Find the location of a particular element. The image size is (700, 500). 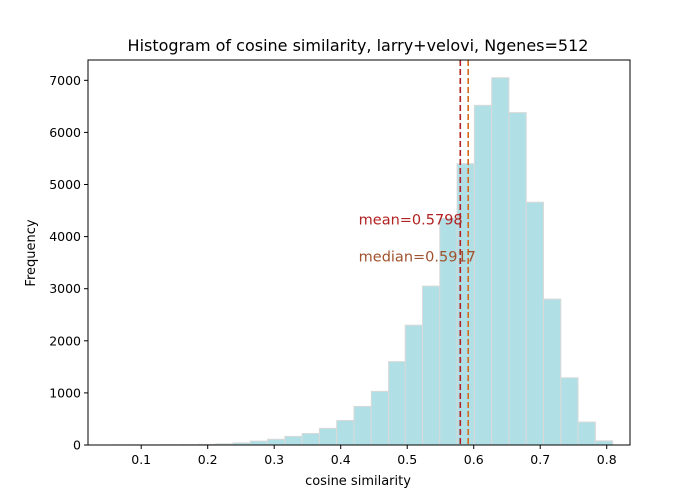

x-tick-label-2: 0.3 is located at coordinates (274, 459).